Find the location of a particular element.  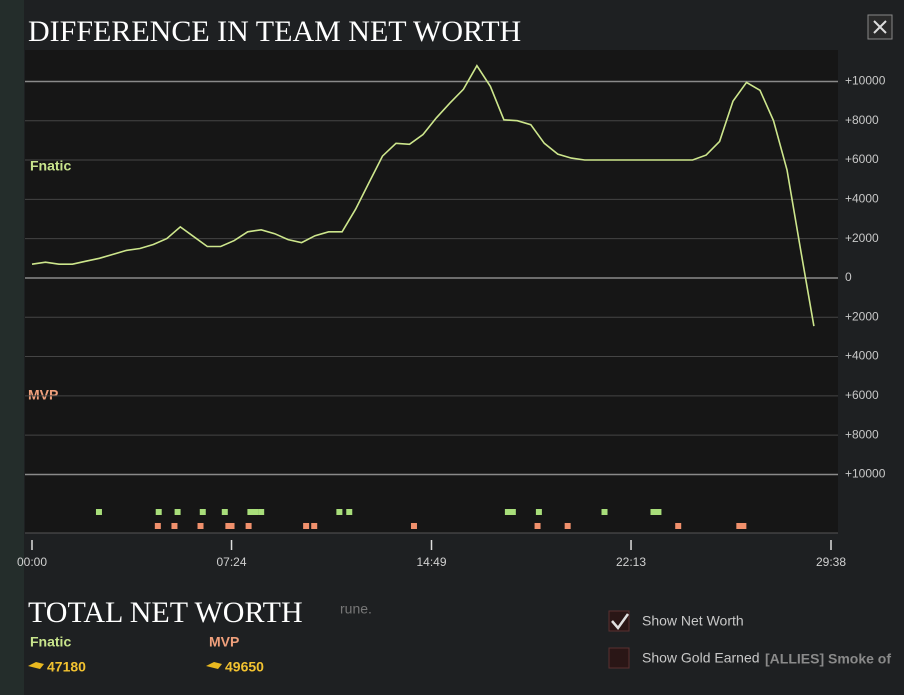

x-tick-label: 29:38 is located at coordinates (831, 562).